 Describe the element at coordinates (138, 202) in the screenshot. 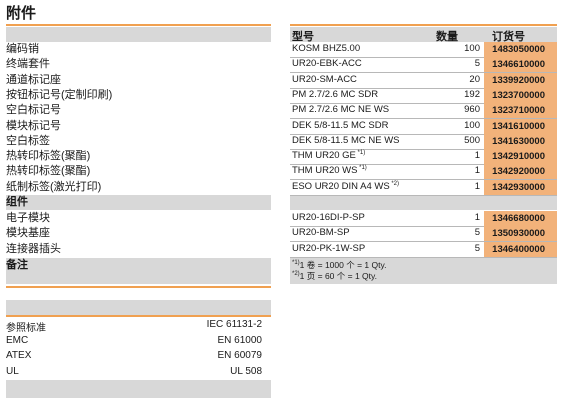

I see `component-band-left` at that location.